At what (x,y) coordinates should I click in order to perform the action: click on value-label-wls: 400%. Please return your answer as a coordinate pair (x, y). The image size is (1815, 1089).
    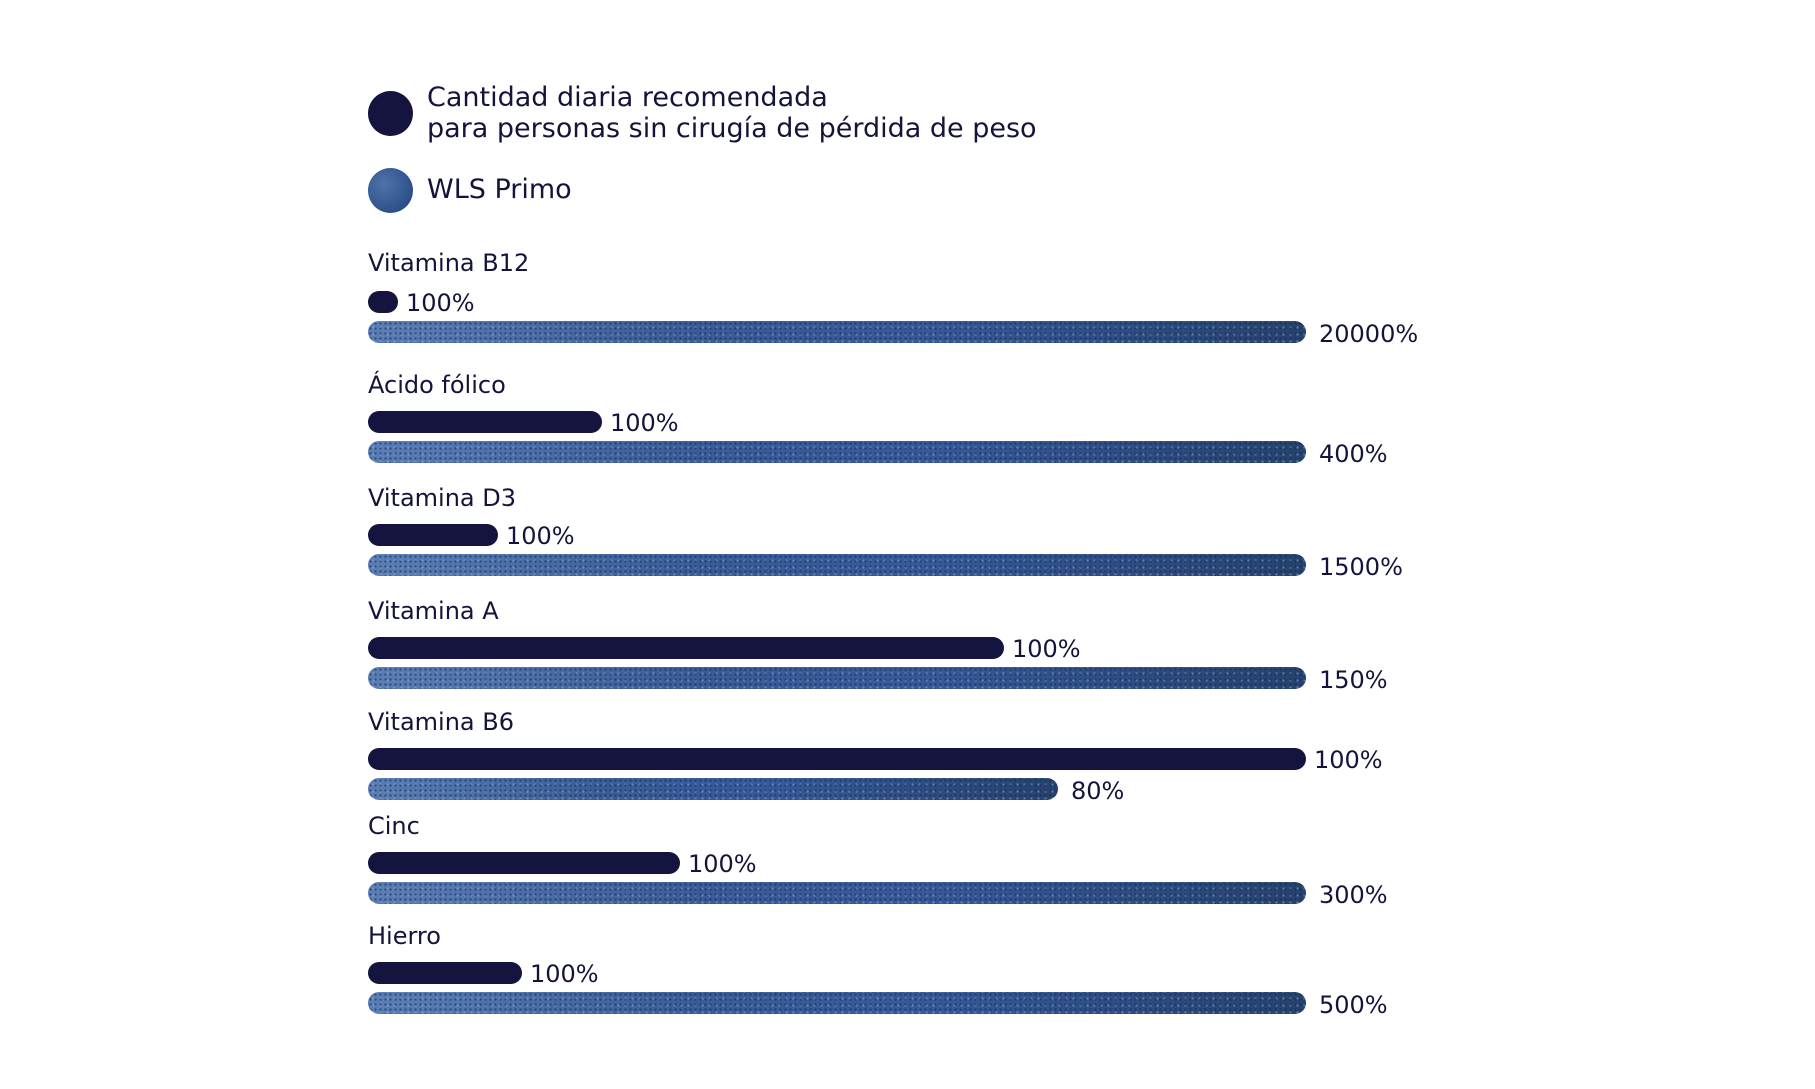
    Looking at the image, I should click on (1353, 454).